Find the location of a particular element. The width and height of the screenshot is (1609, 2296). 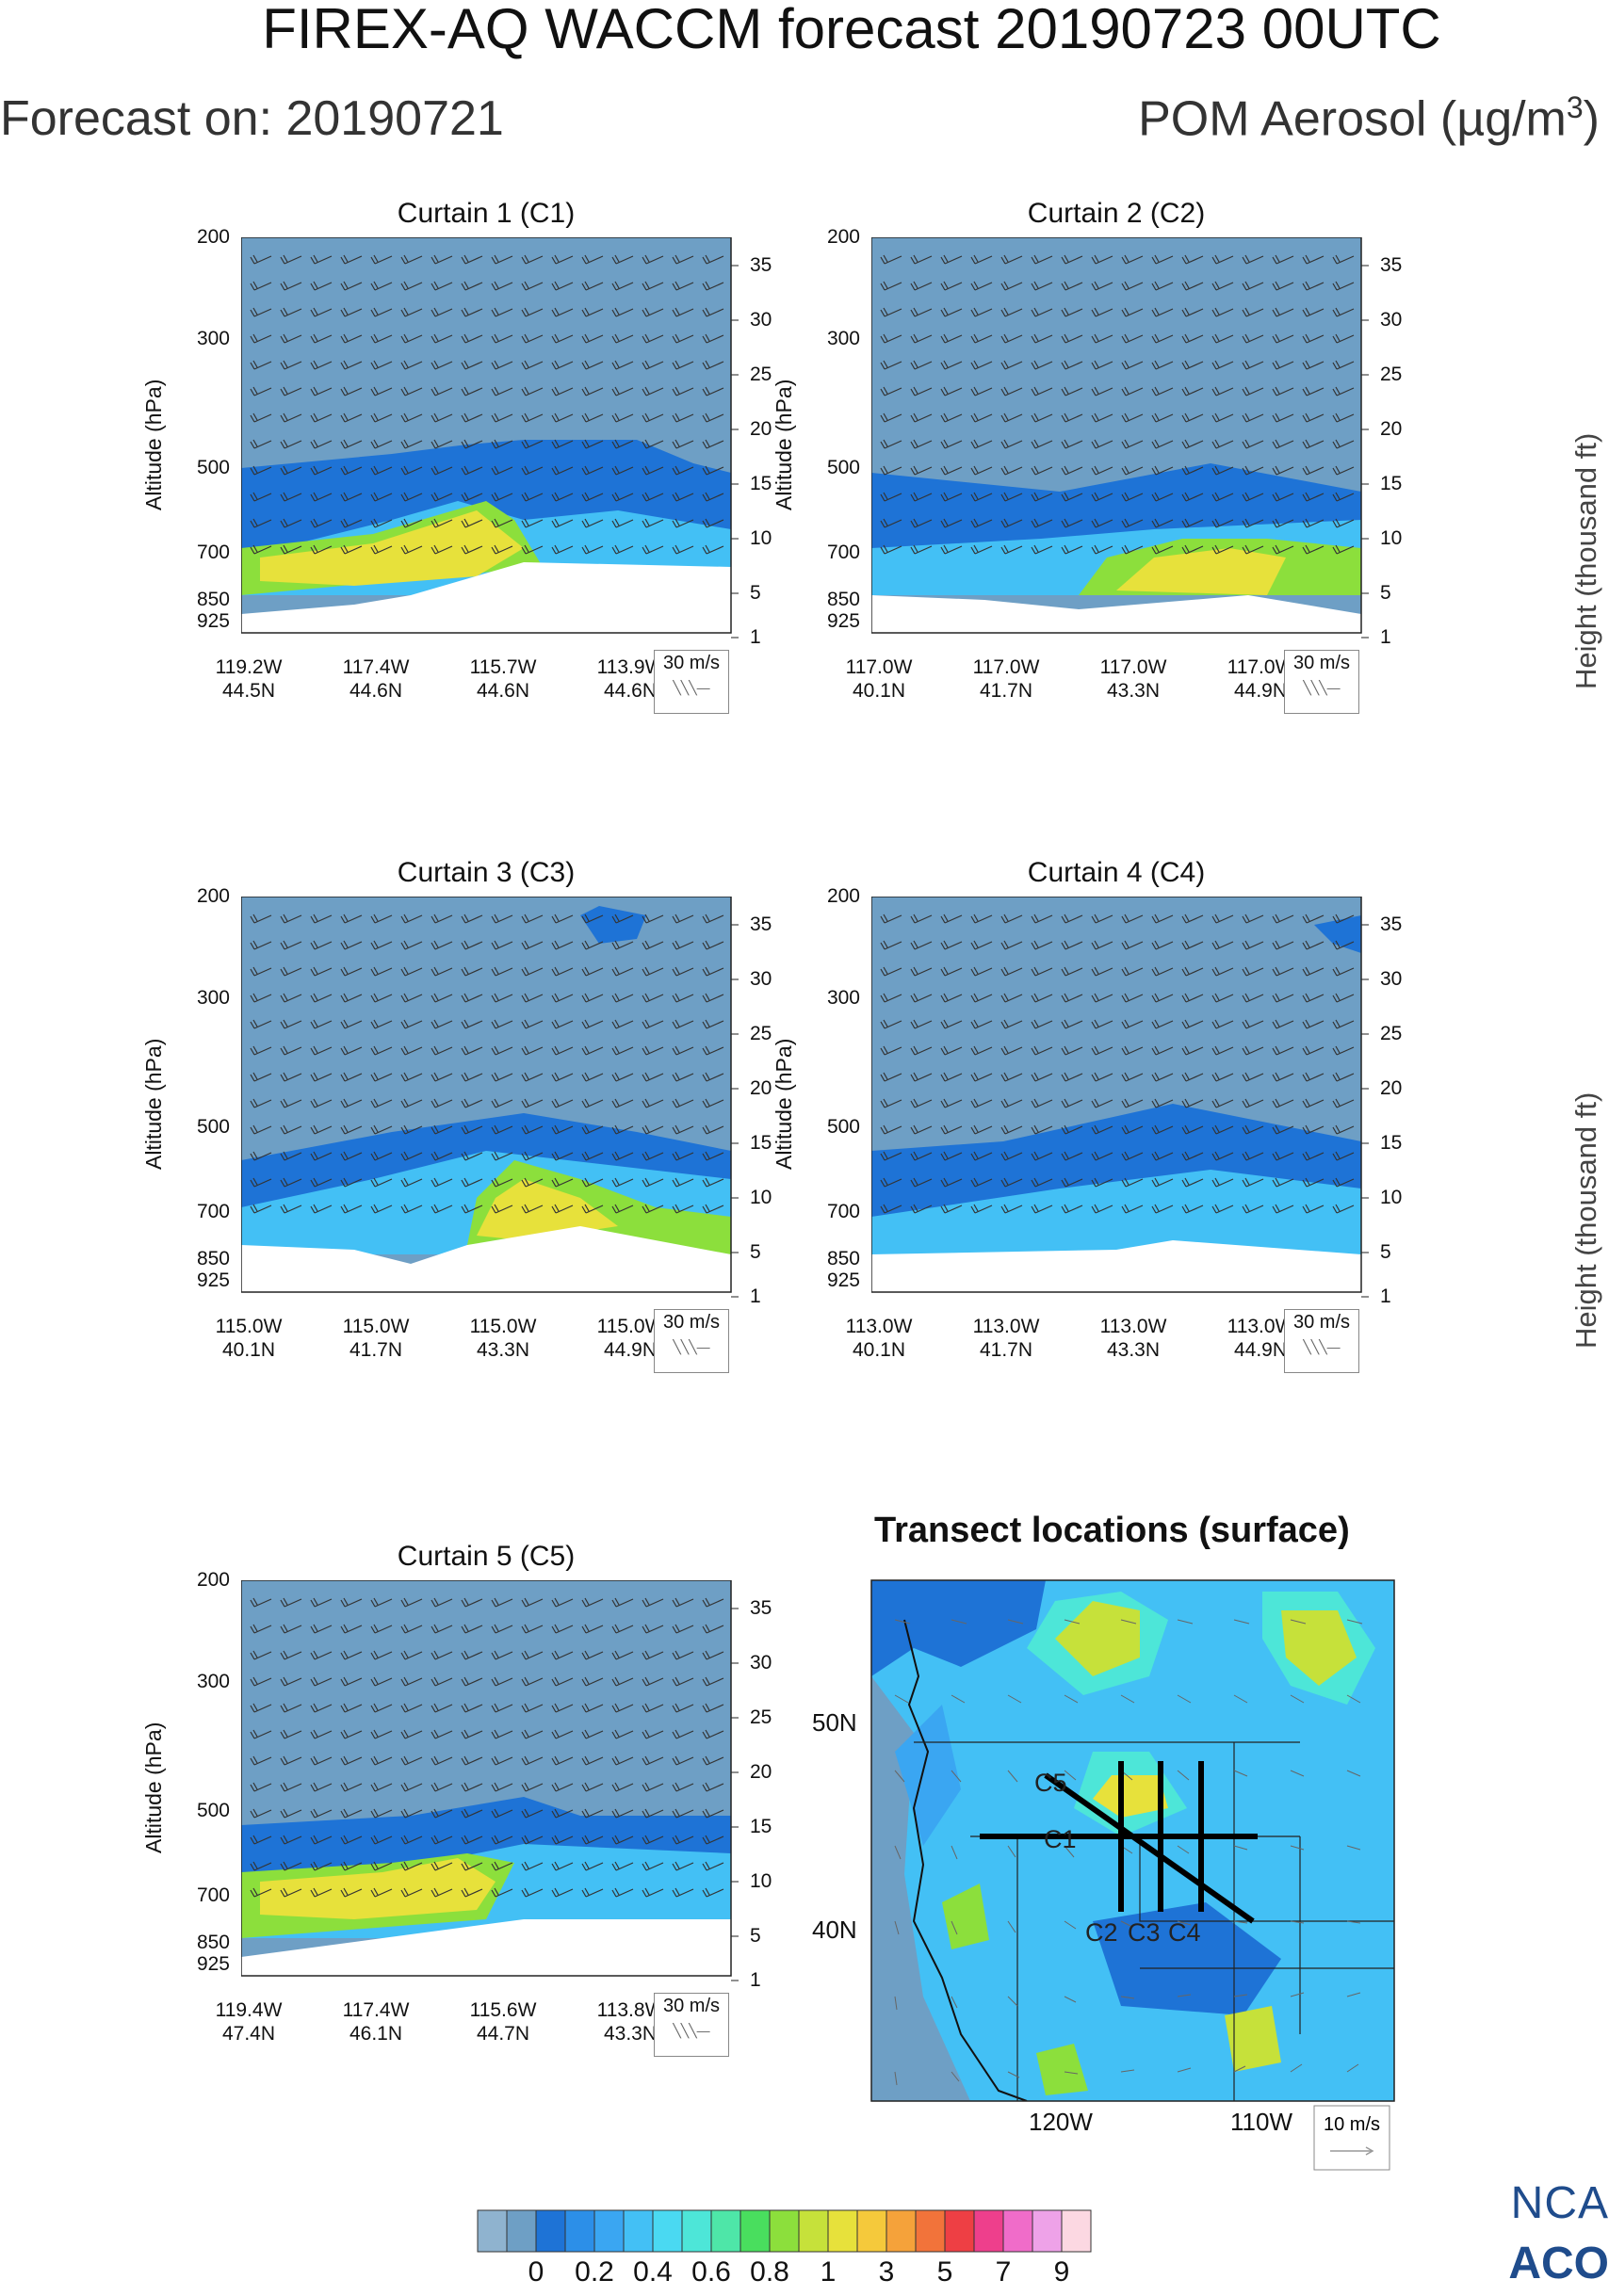

map-label-c1: C1 is located at coordinates (1060, 1839).